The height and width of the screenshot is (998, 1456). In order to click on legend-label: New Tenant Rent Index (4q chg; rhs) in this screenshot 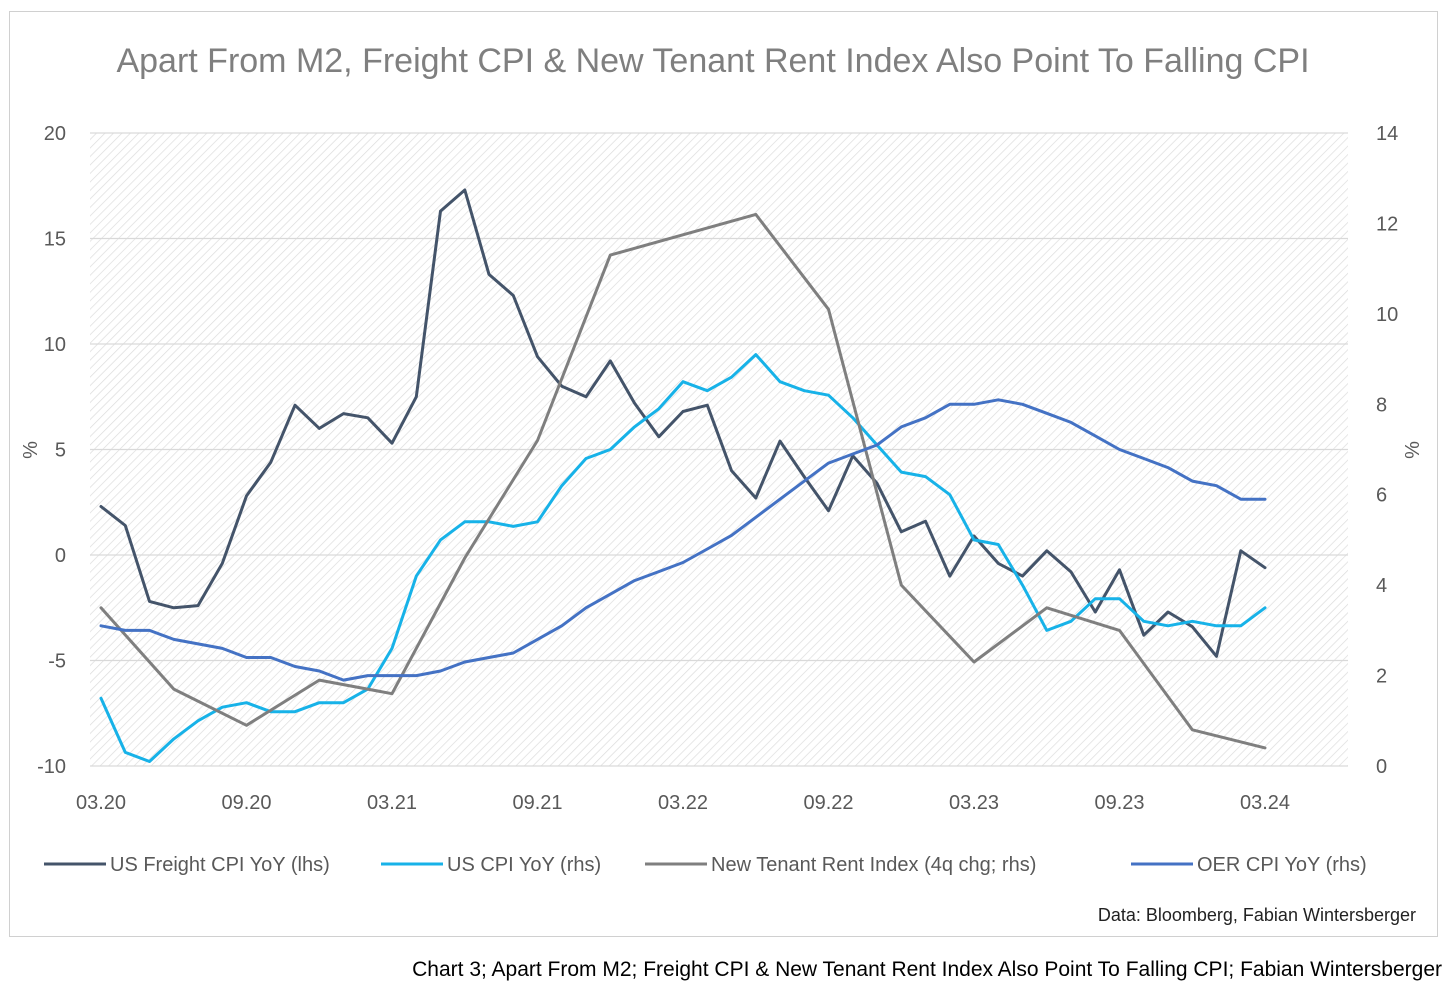, I will do `click(873, 865)`.